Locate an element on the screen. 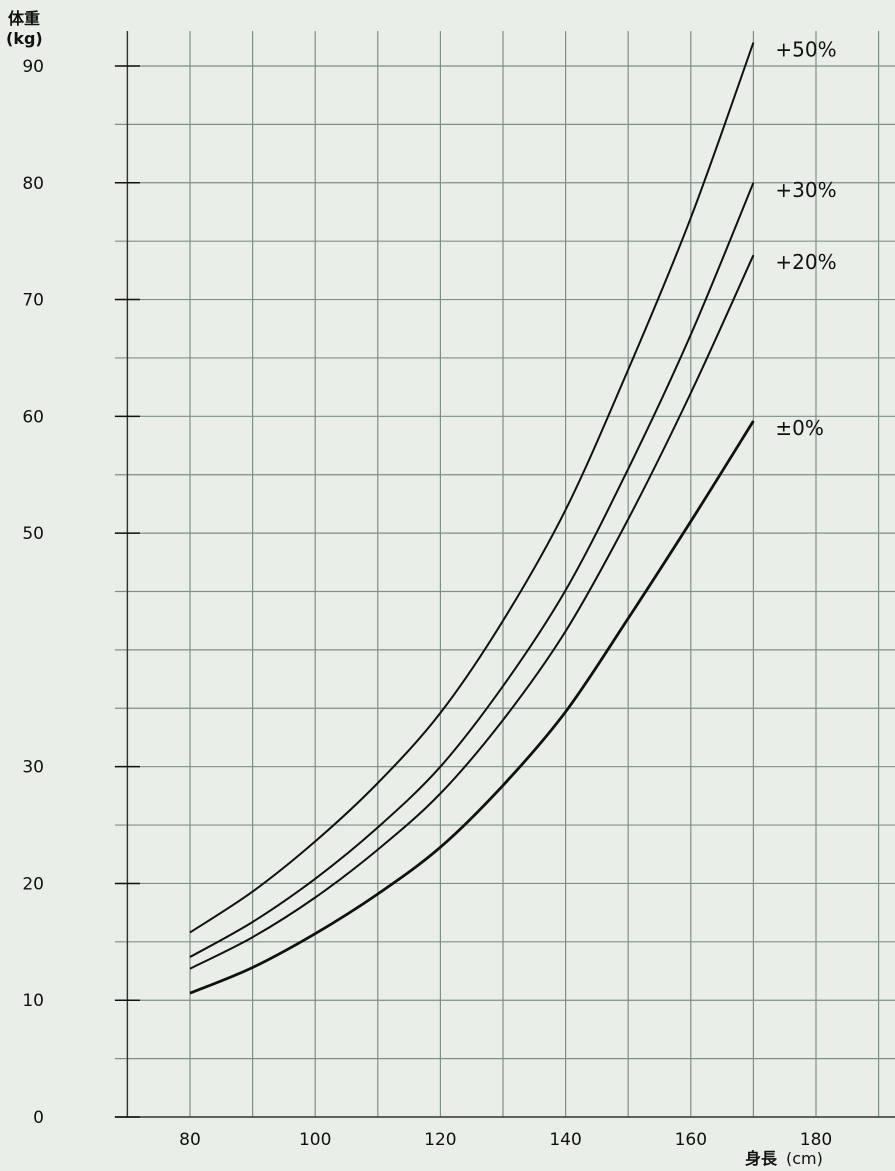  y-tick-label: 60 is located at coordinates (33, 417).